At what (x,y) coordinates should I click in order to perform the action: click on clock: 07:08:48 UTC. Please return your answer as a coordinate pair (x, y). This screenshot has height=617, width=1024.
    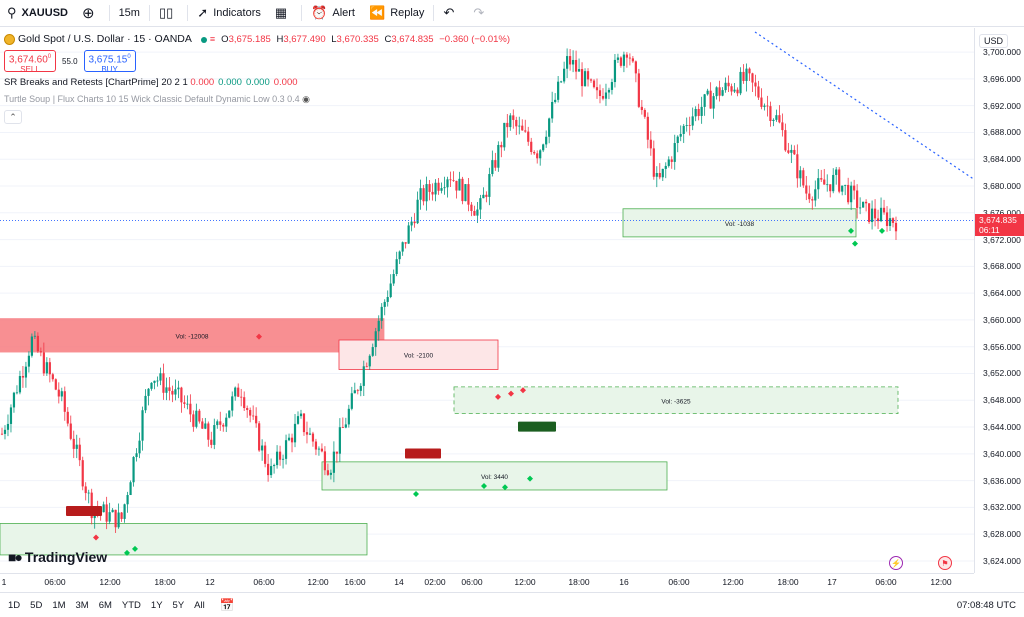
    Looking at the image, I should click on (986, 605).